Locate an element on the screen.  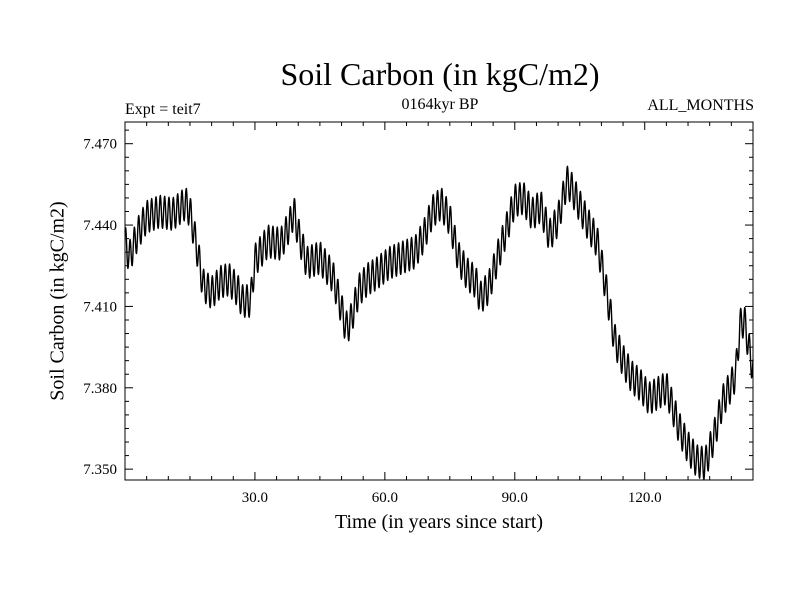
x-axis-label: Time (in years since start) is located at coordinates (439, 522).